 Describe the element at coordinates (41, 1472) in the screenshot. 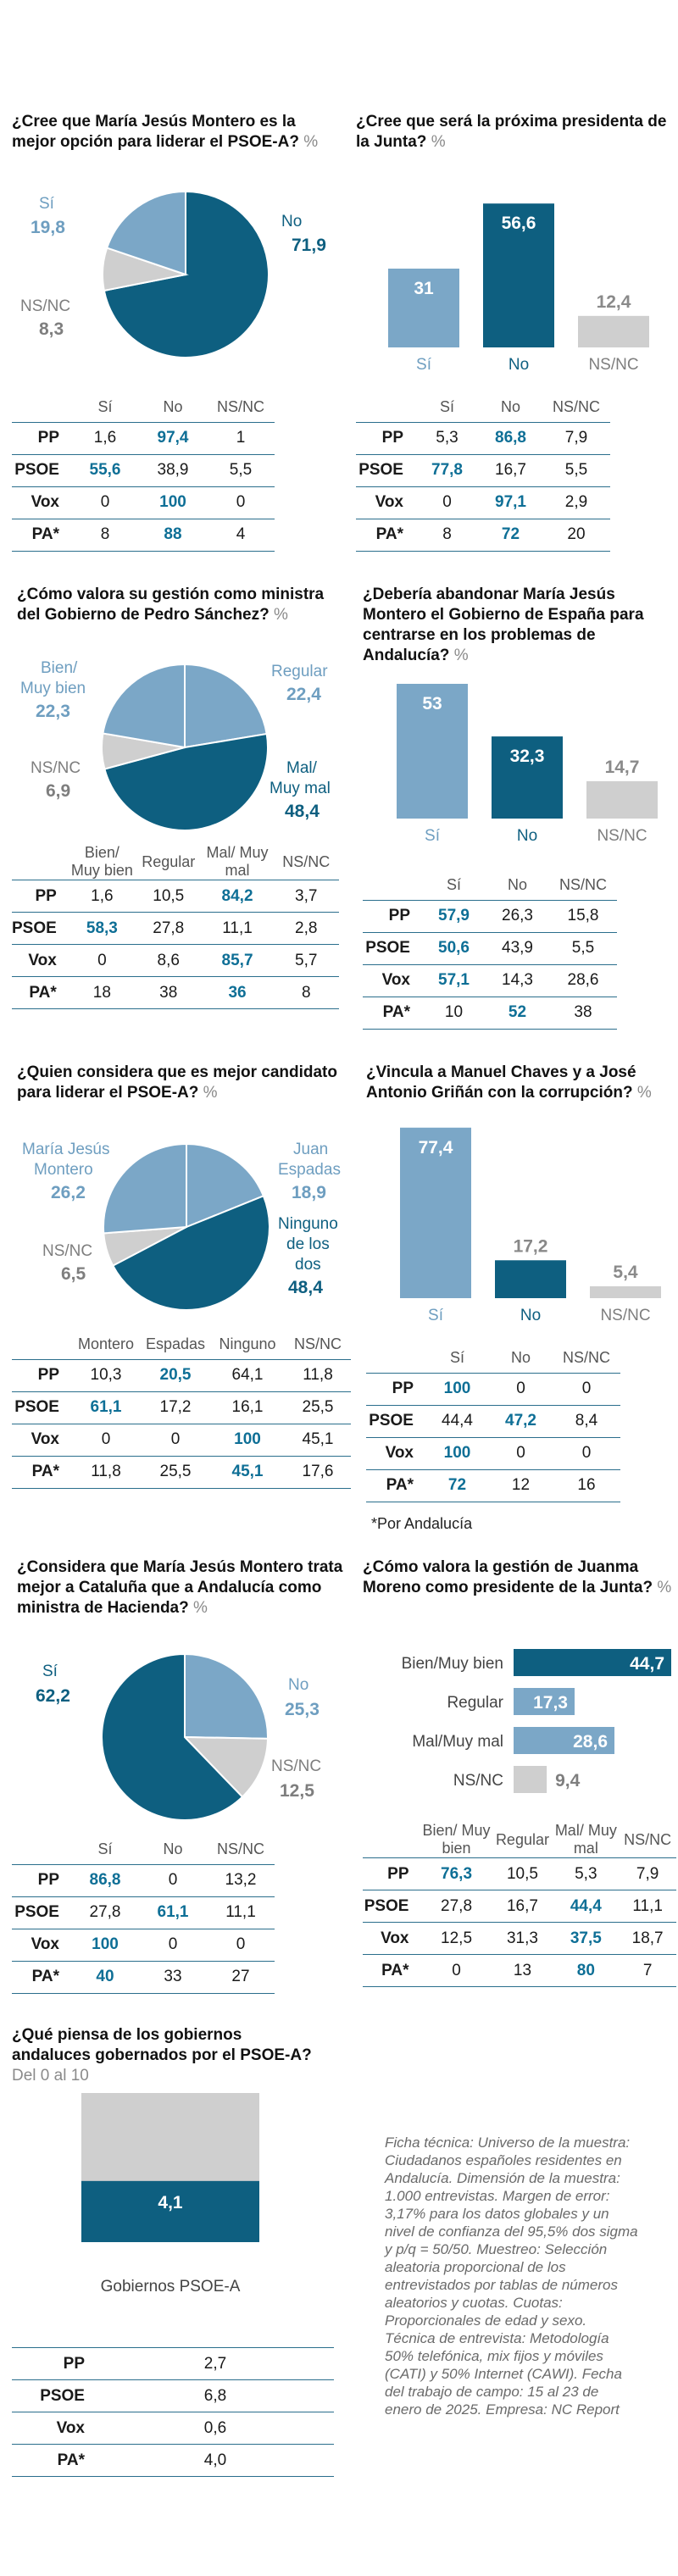

I see `q5-table-party: PA*` at that location.